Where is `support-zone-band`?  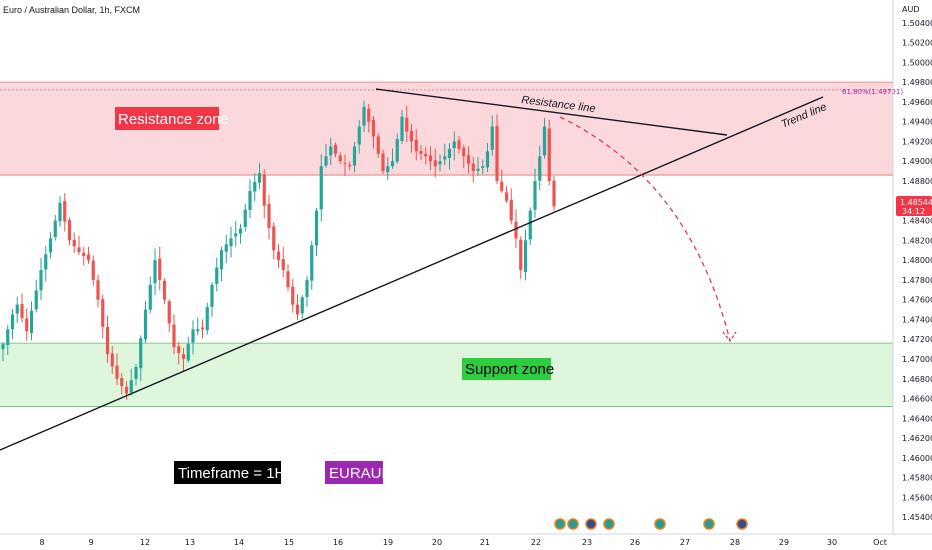 support-zone-band is located at coordinates (446, 375).